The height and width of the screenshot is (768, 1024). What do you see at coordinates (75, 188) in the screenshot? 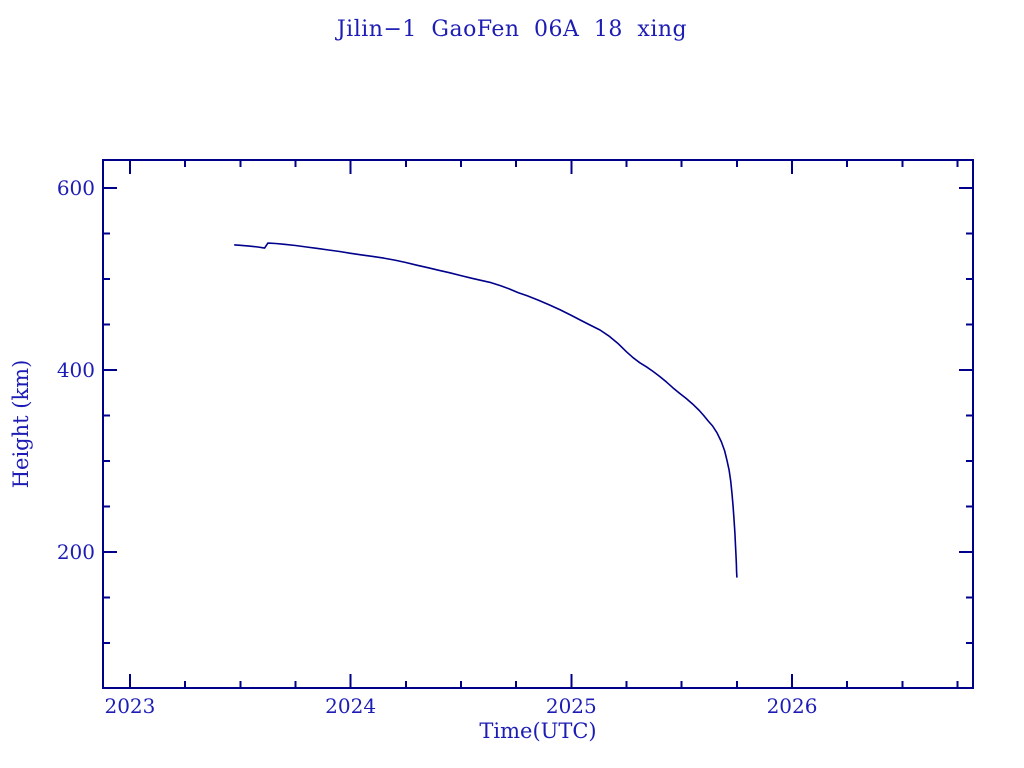
I see `y-tick-label: 600` at bounding box center [75, 188].